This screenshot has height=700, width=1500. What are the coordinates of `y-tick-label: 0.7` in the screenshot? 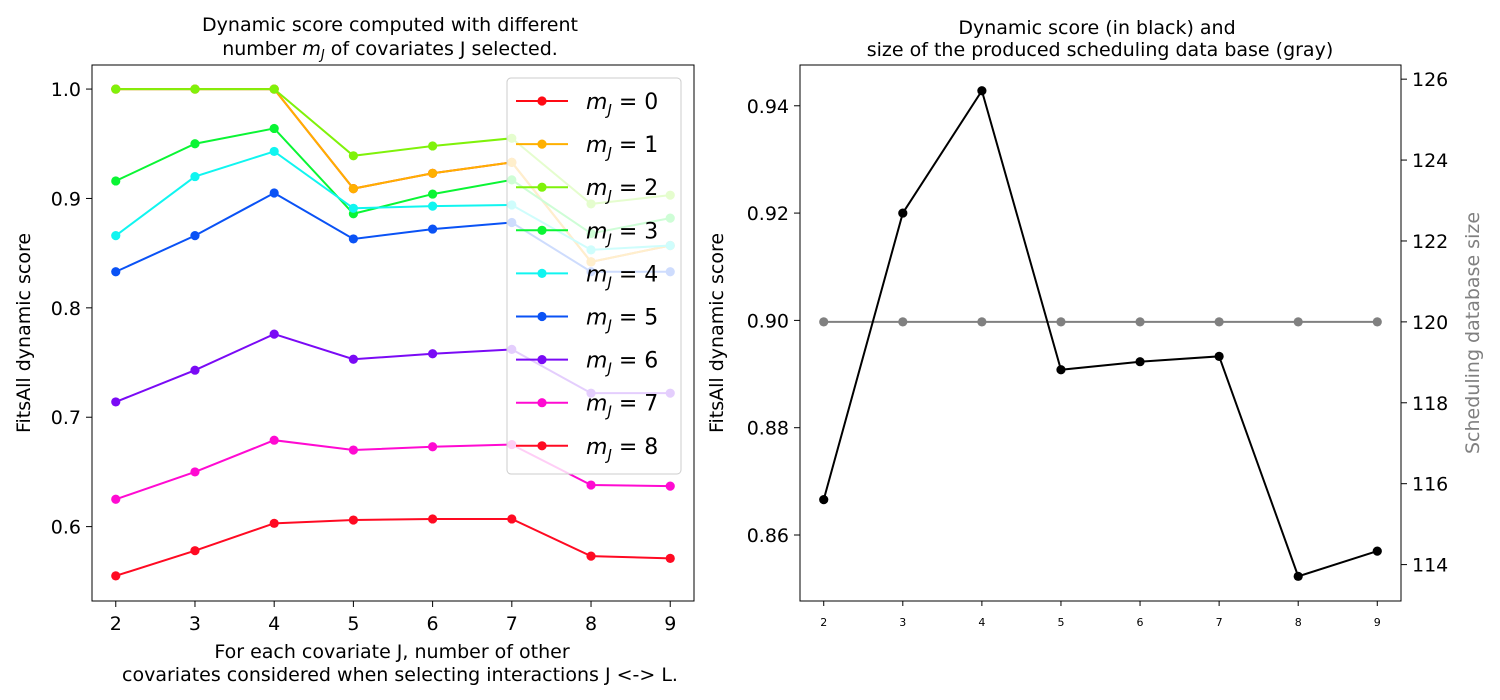 It's located at (66, 418).